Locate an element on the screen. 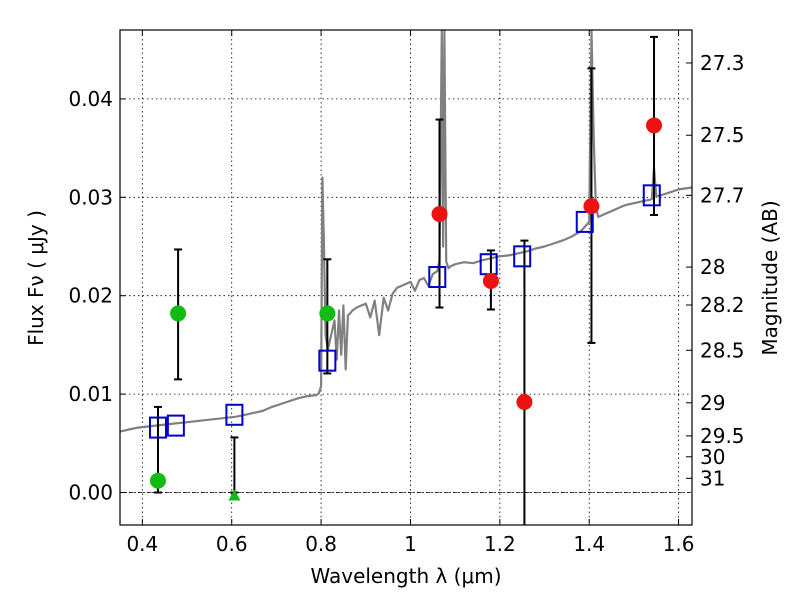 This screenshot has height=600, width=800. y-tick-label: 0.04 is located at coordinates (90, 99).